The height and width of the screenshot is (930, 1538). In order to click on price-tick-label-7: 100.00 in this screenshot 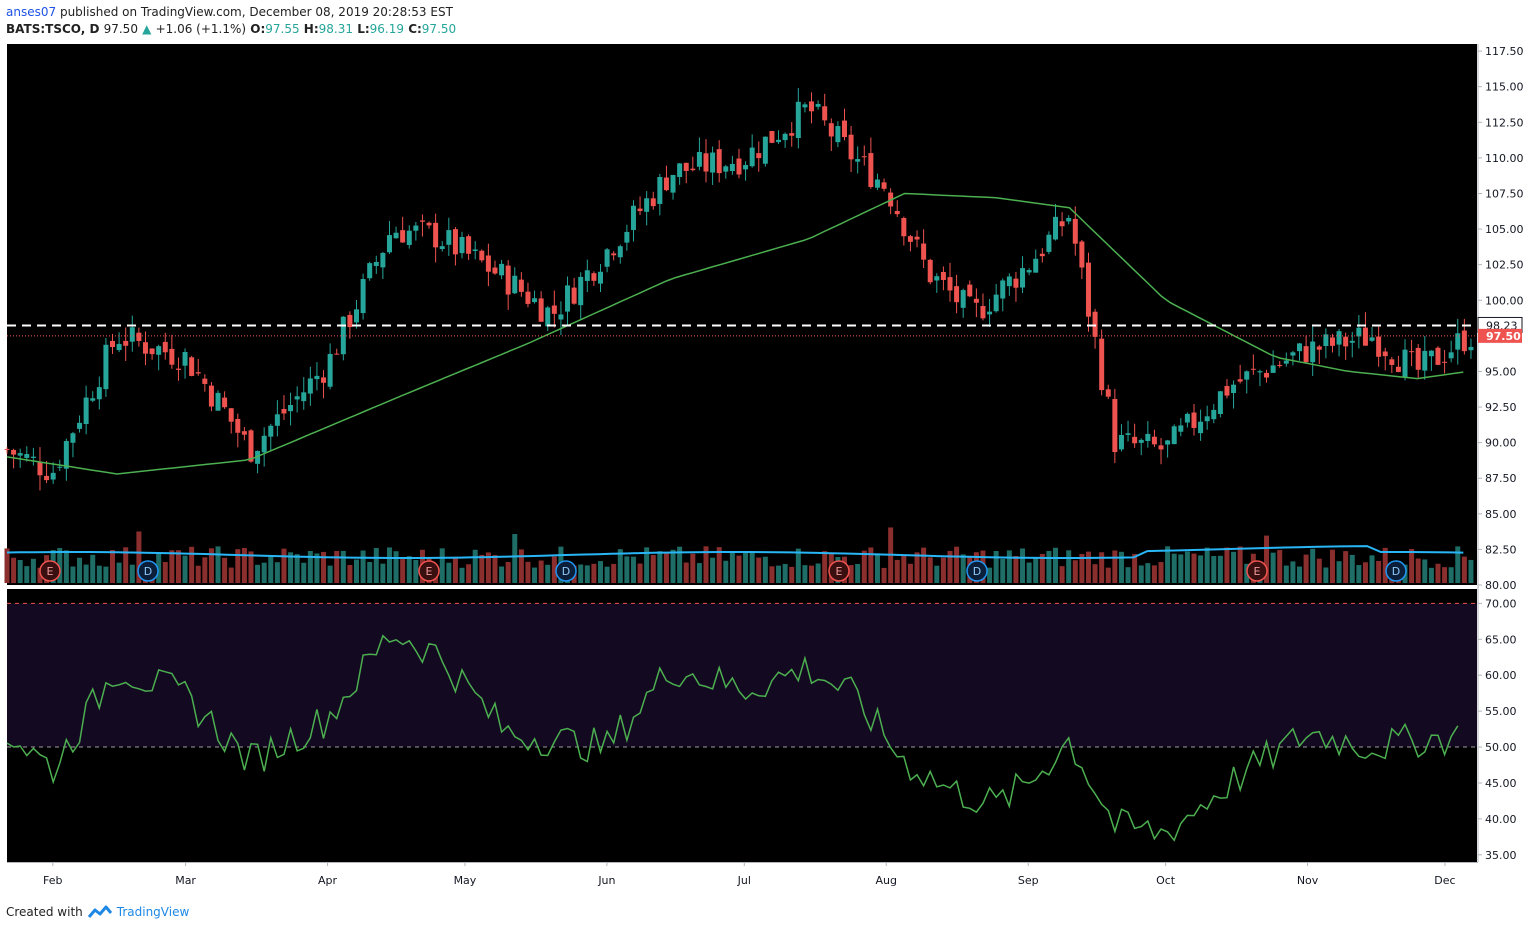, I will do `click(1504, 300)`.